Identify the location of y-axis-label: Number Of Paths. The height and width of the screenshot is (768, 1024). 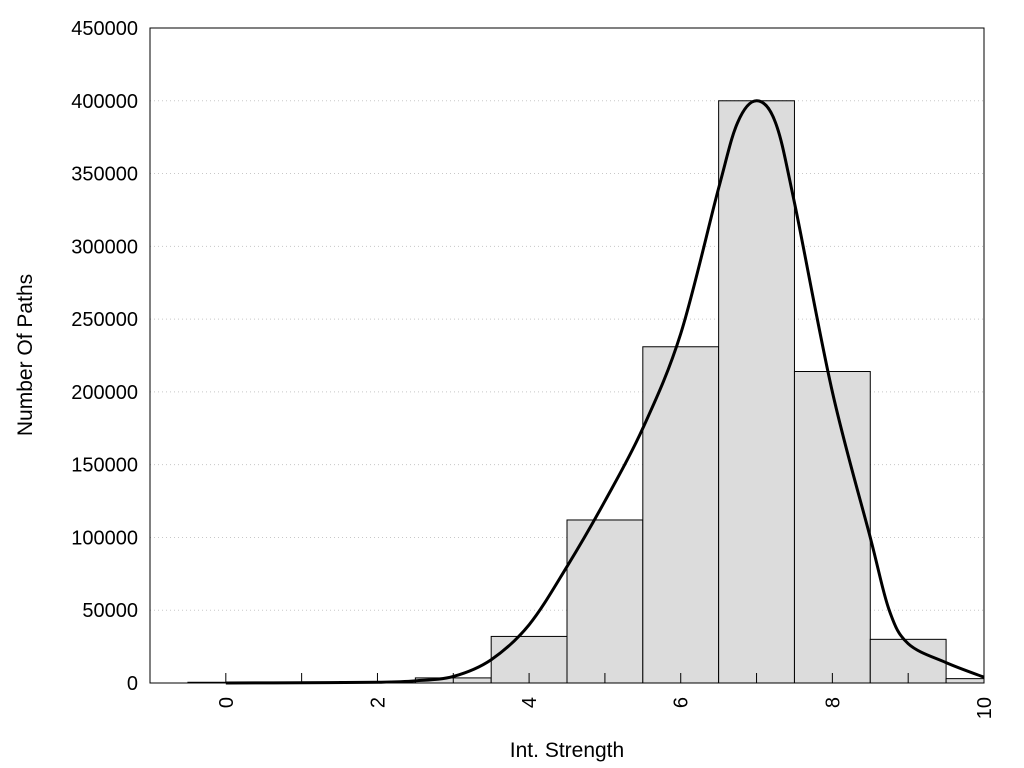
(25, 355).